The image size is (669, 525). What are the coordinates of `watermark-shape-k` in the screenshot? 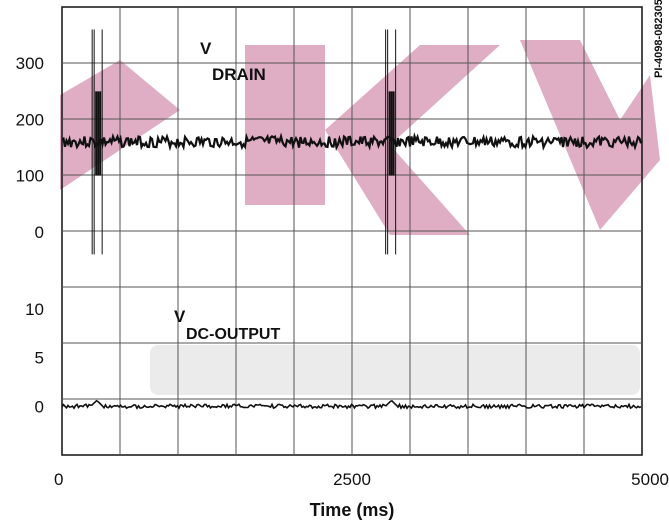 It's located at (285, 125).